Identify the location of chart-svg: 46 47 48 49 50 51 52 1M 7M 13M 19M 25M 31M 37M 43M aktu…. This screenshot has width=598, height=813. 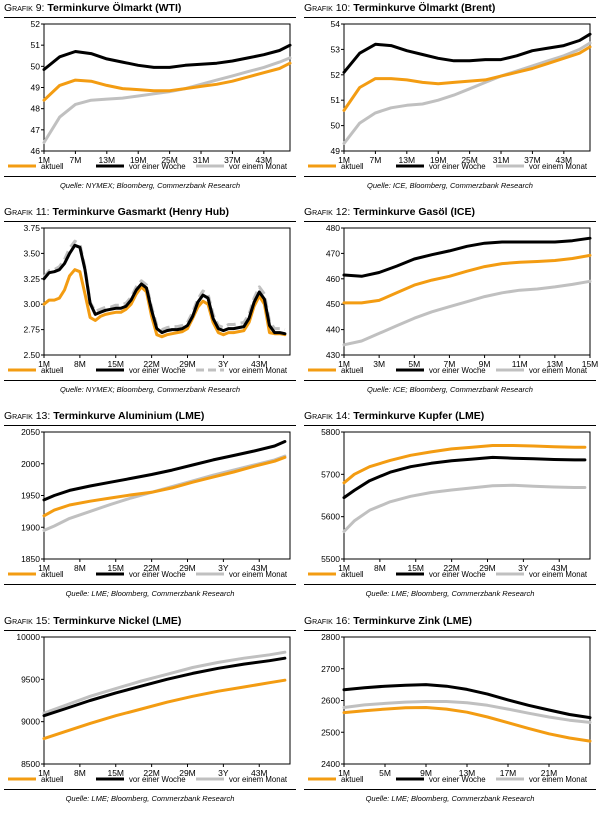
(150, 95).